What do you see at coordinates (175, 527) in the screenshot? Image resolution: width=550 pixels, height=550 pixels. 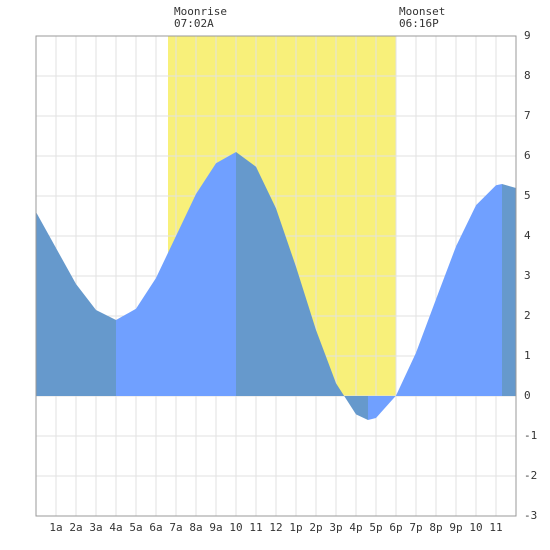 I see `x-tick-label: 7a` at bounding box center [175, 527].